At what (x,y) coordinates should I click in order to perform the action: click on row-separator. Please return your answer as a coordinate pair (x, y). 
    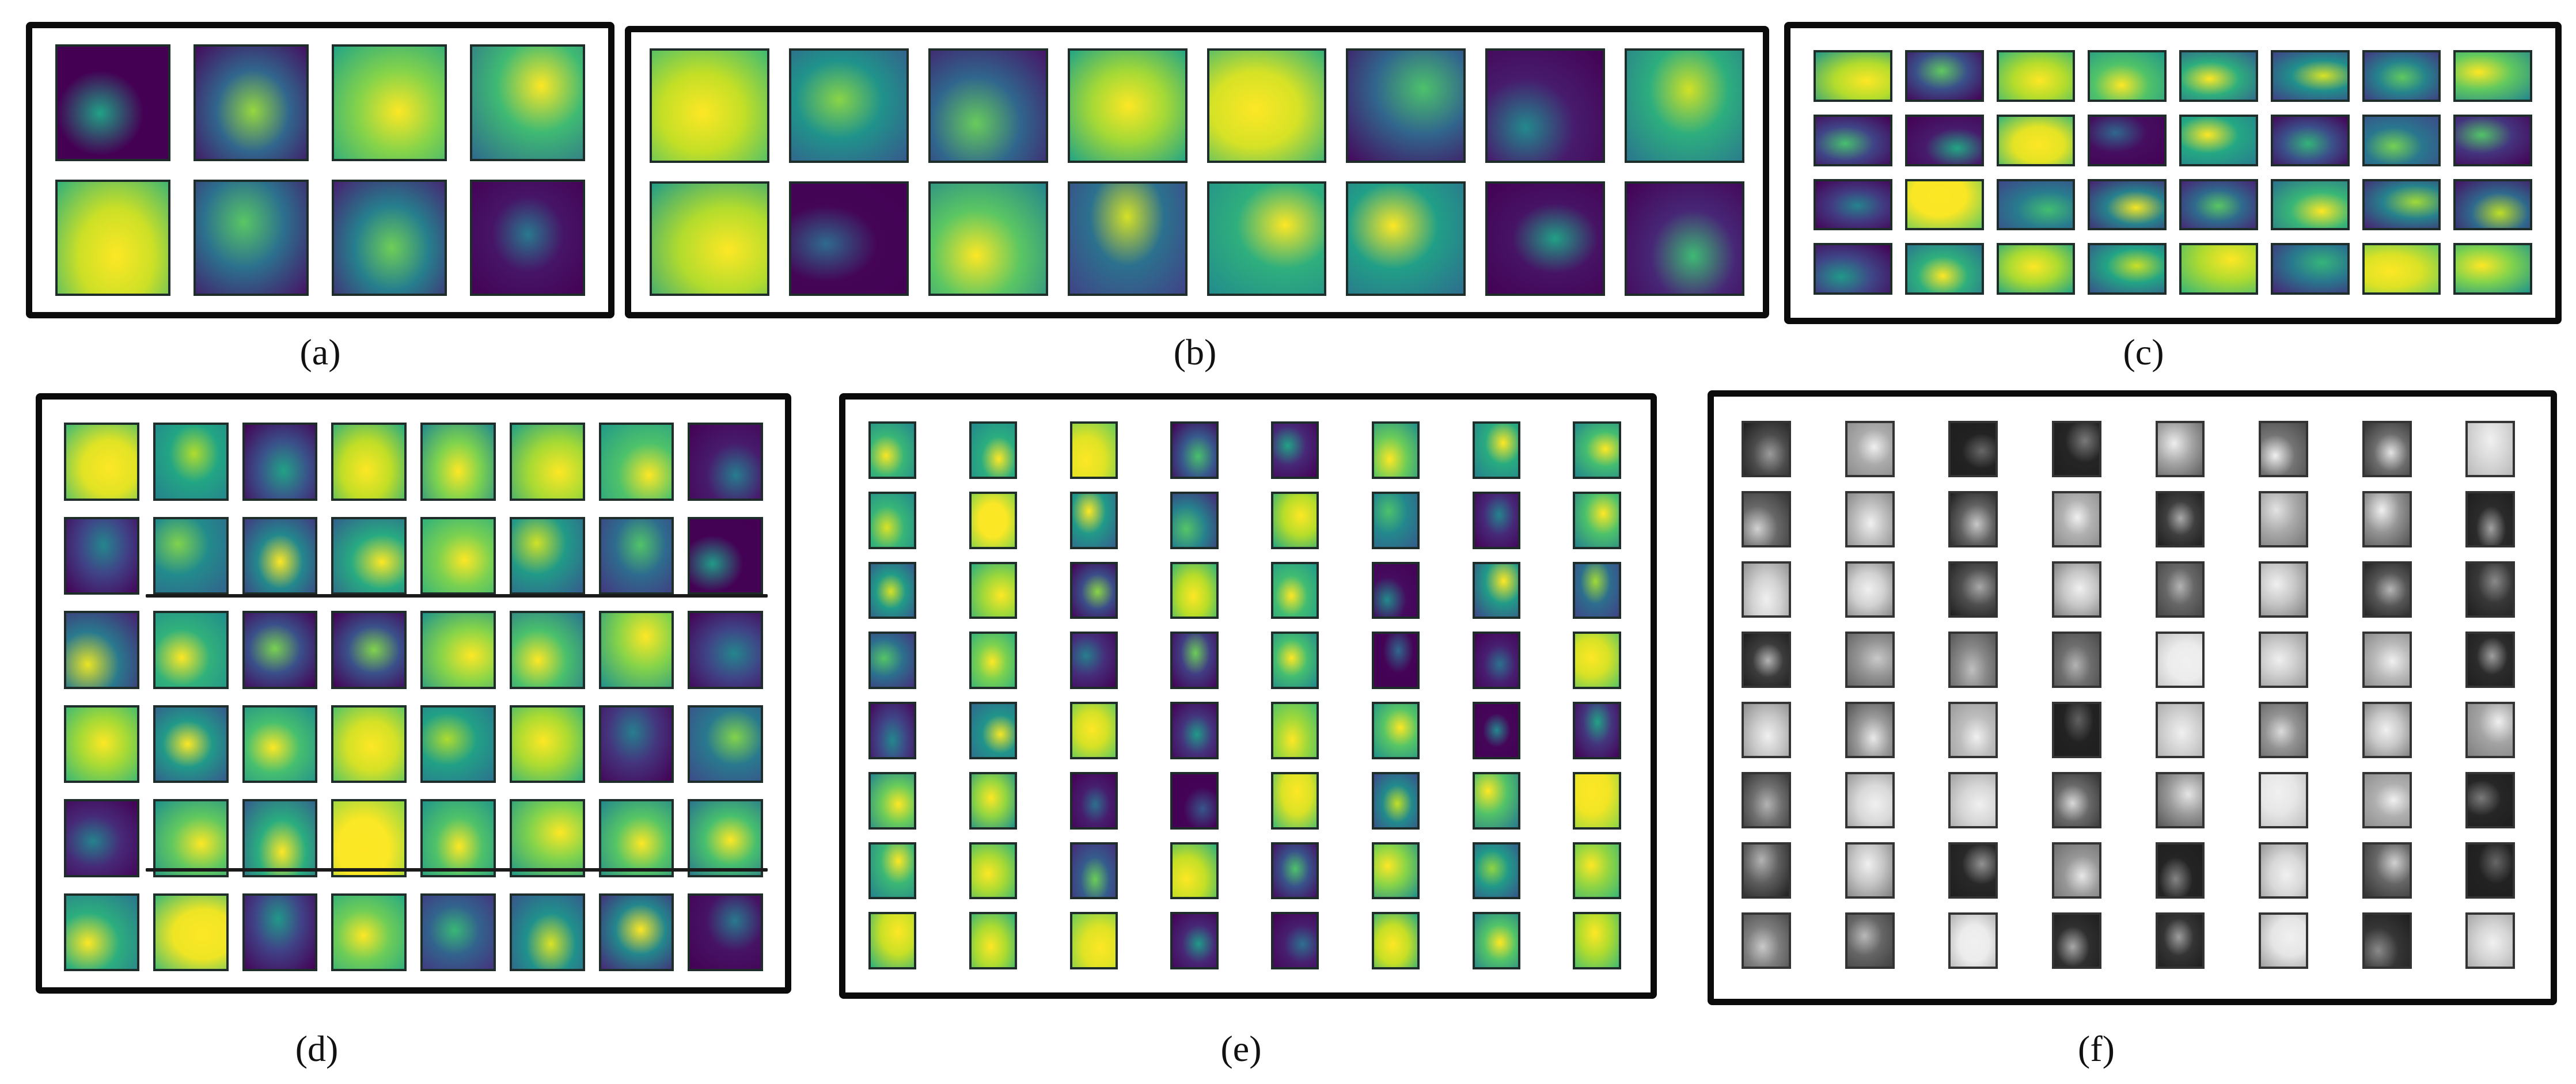
    Looking at the image, I should click on (457, 870).